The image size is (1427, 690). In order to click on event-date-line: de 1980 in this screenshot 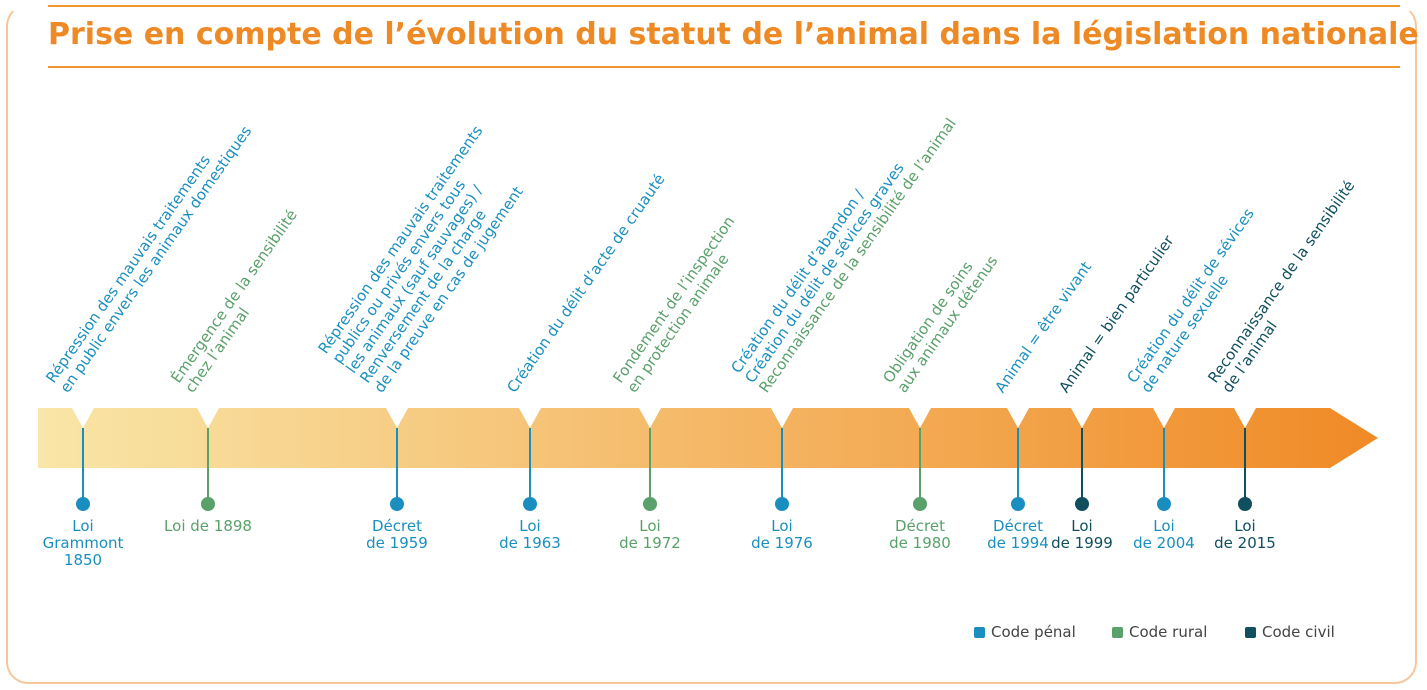, I will do `click(920, 543)`.